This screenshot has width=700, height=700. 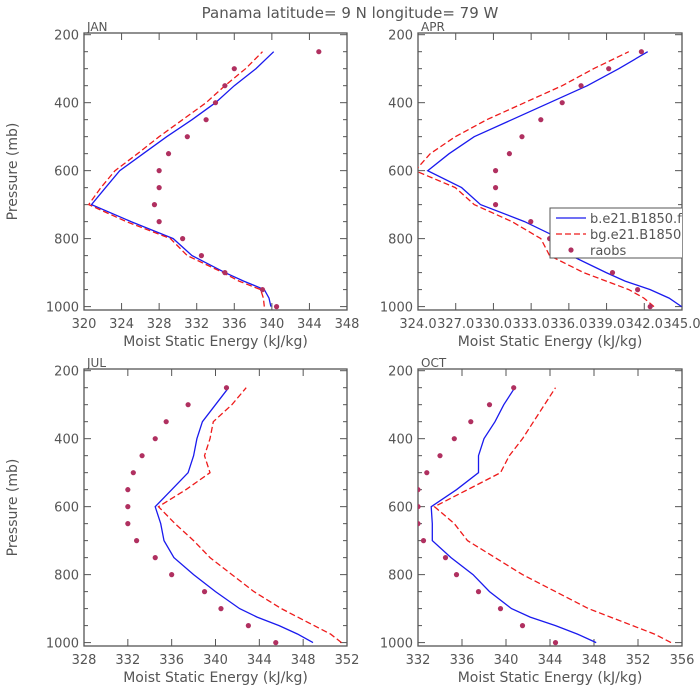 I want to click on x-tick-label: 336.0, so click(x=568, y=324).